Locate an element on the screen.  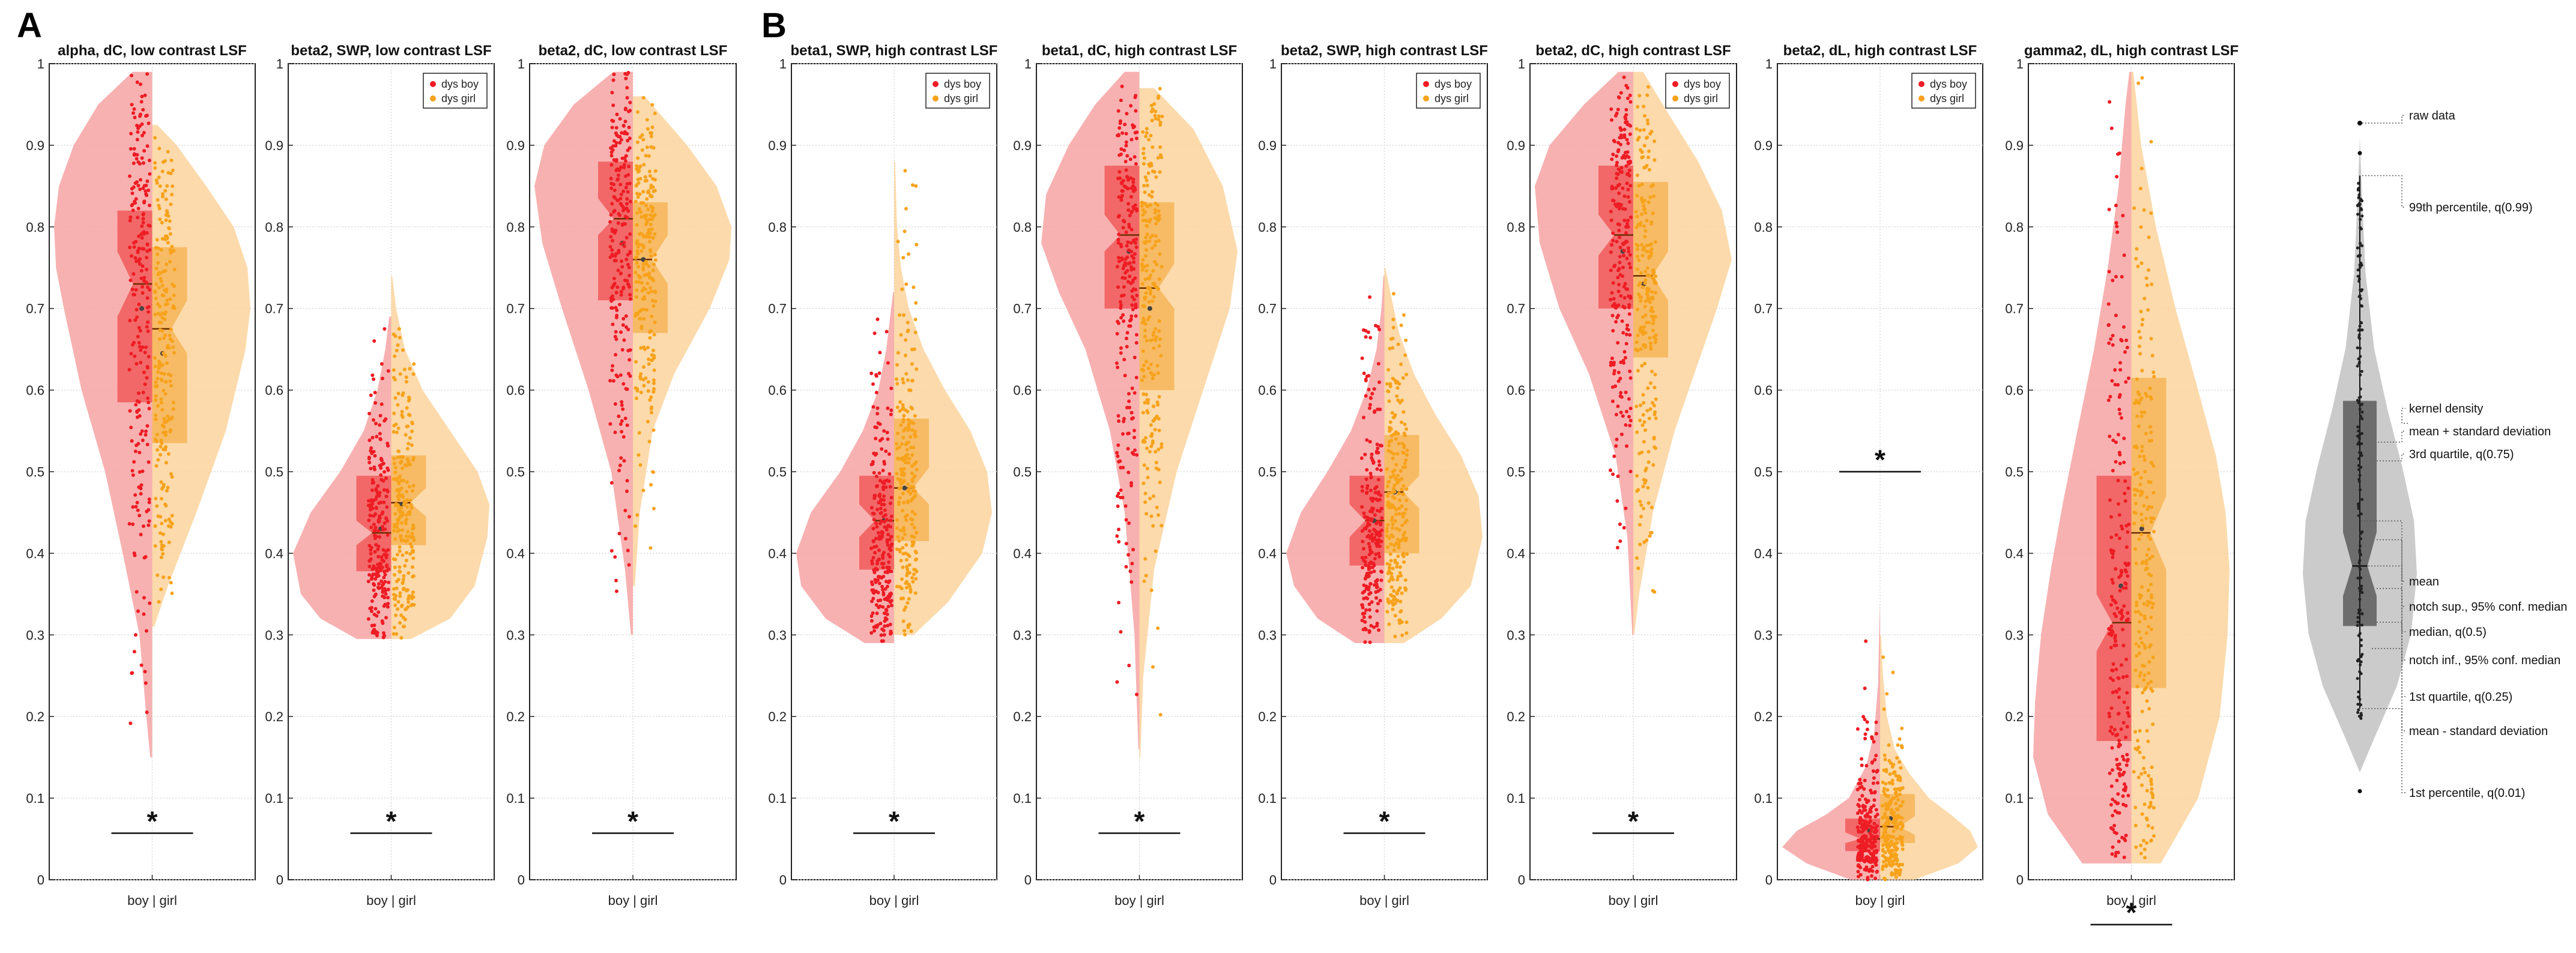
y-tick-label: 1 is located at coordinates (1028, 63).